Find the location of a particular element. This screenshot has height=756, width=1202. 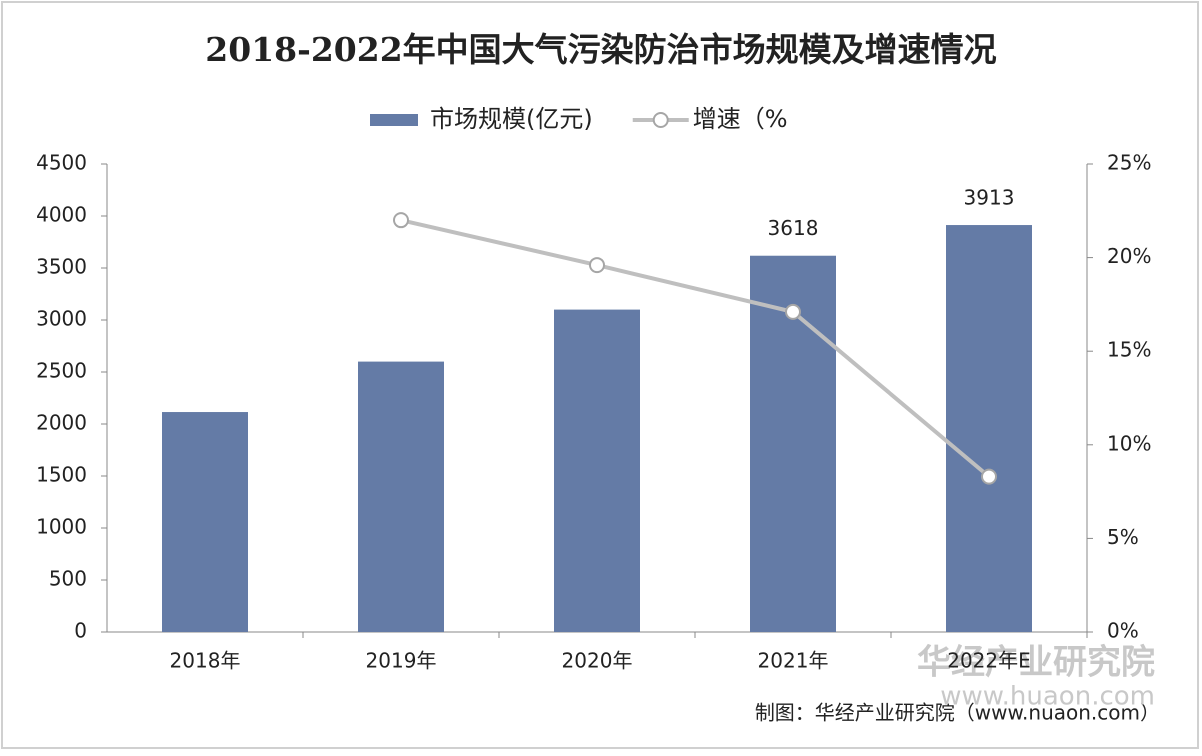

y-tick-label: 1500 is located at coordinates (61, 475).